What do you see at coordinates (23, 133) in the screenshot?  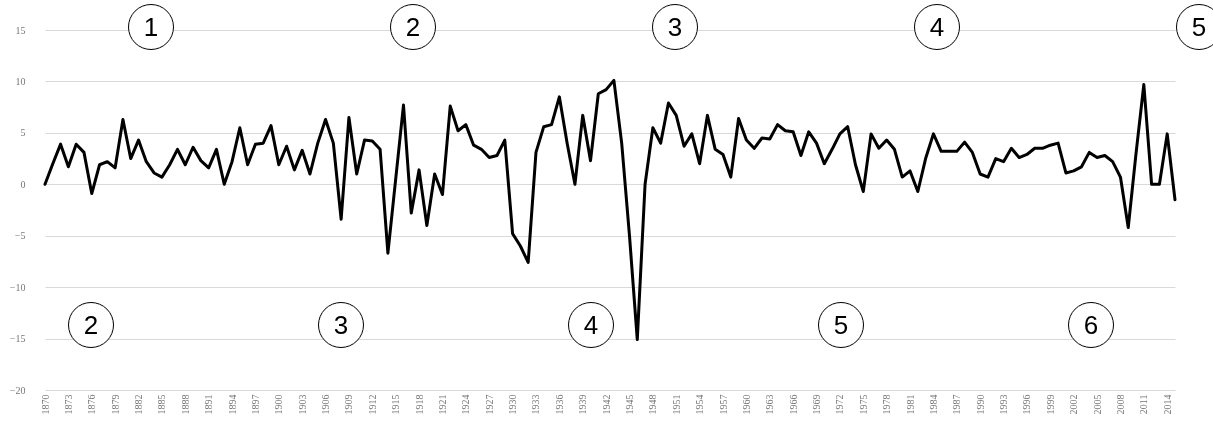 I see `y-tick-label: 5` at bounding box center [23, 133].